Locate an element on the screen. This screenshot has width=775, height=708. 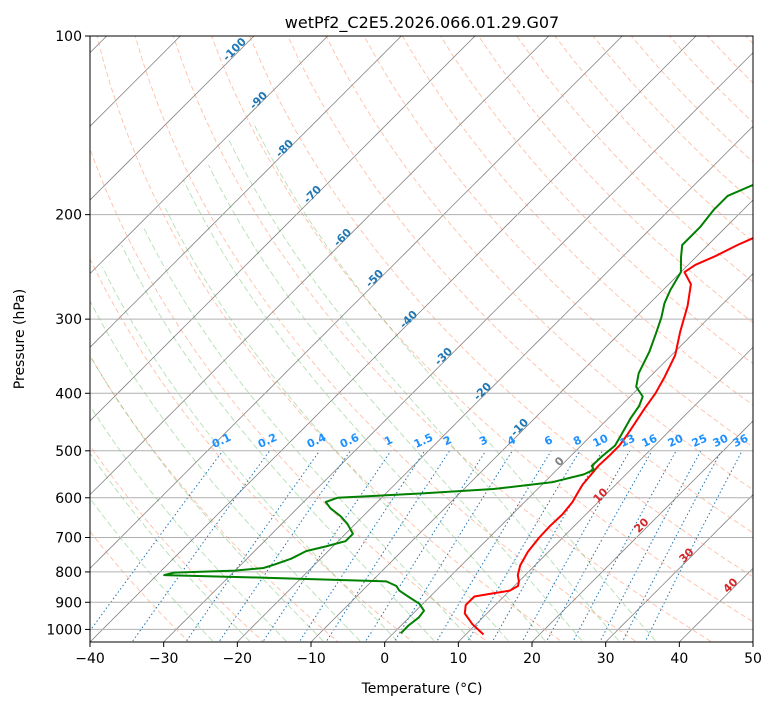
y-tick-label: 600 is located at coordinates (68, 499).